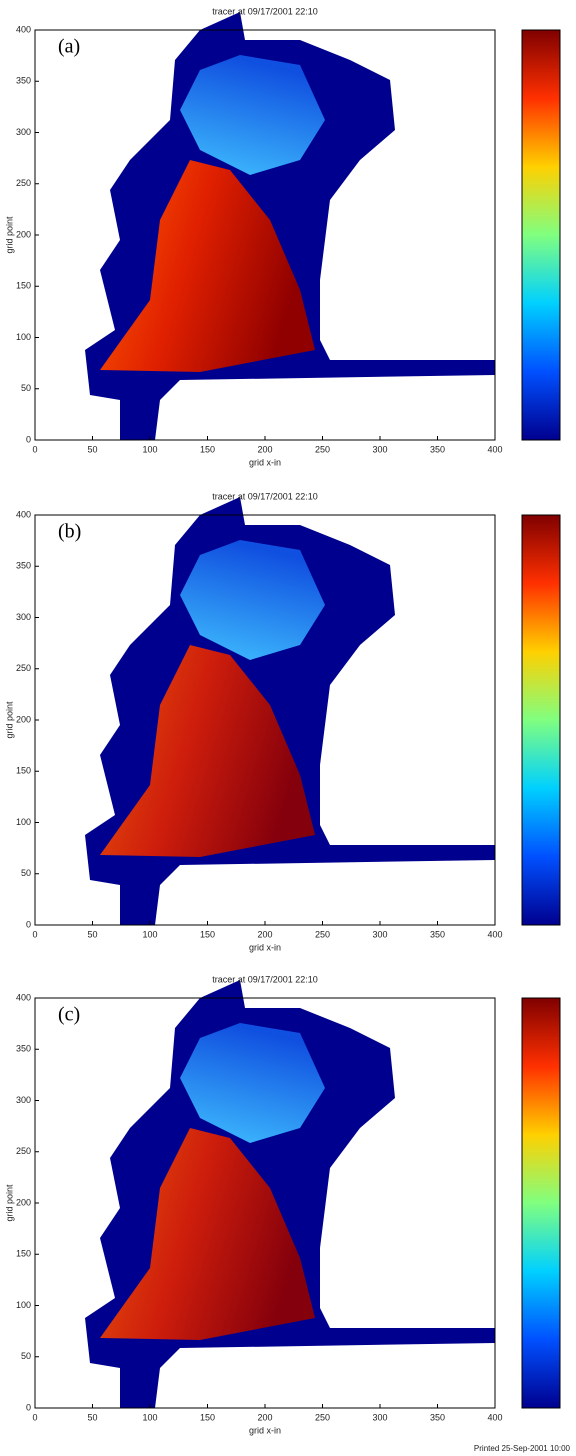  Describe the element at coordinates (522, 1448) in the screenshot. I see `footer: Printed 25-Sep-2001 10:00` at that location.